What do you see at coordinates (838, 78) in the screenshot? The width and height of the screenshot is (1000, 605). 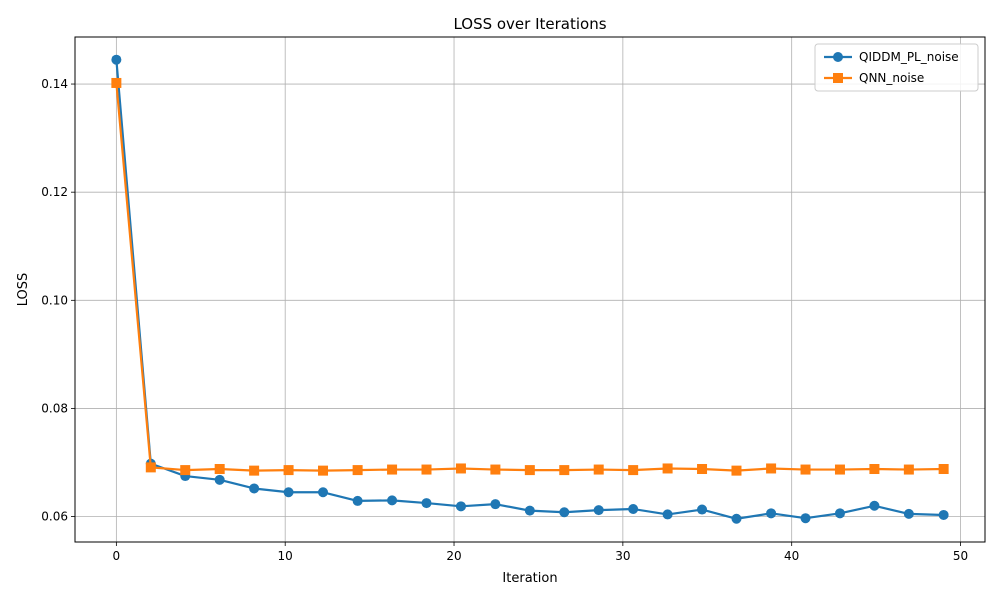 I see `legend-marker-qnn-noise` at bounding box center [838, 78].